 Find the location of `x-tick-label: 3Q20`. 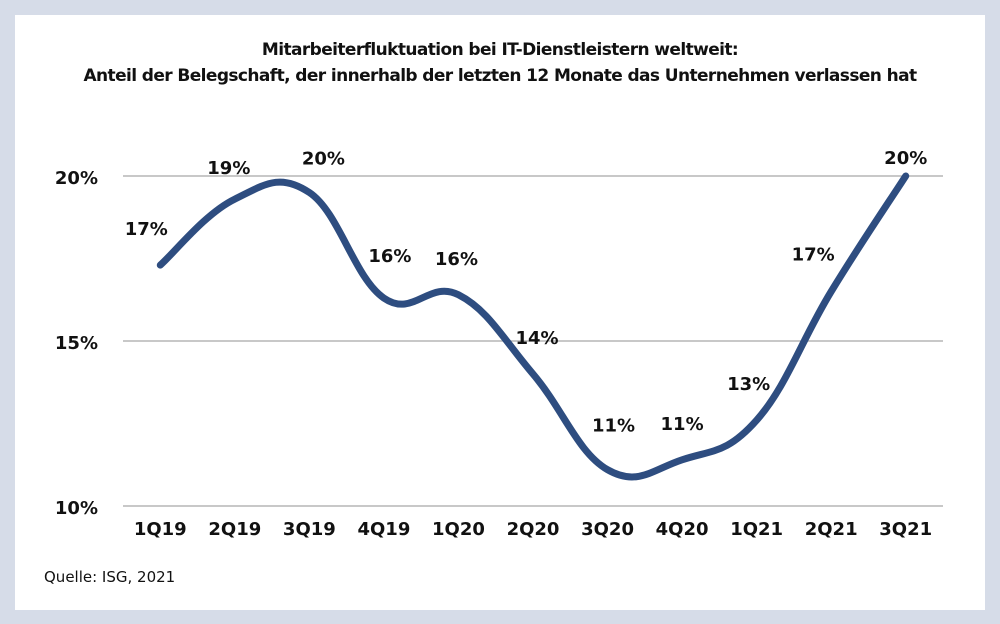

x-tick-label: 3Q20 is located at coordinates (607, 529).